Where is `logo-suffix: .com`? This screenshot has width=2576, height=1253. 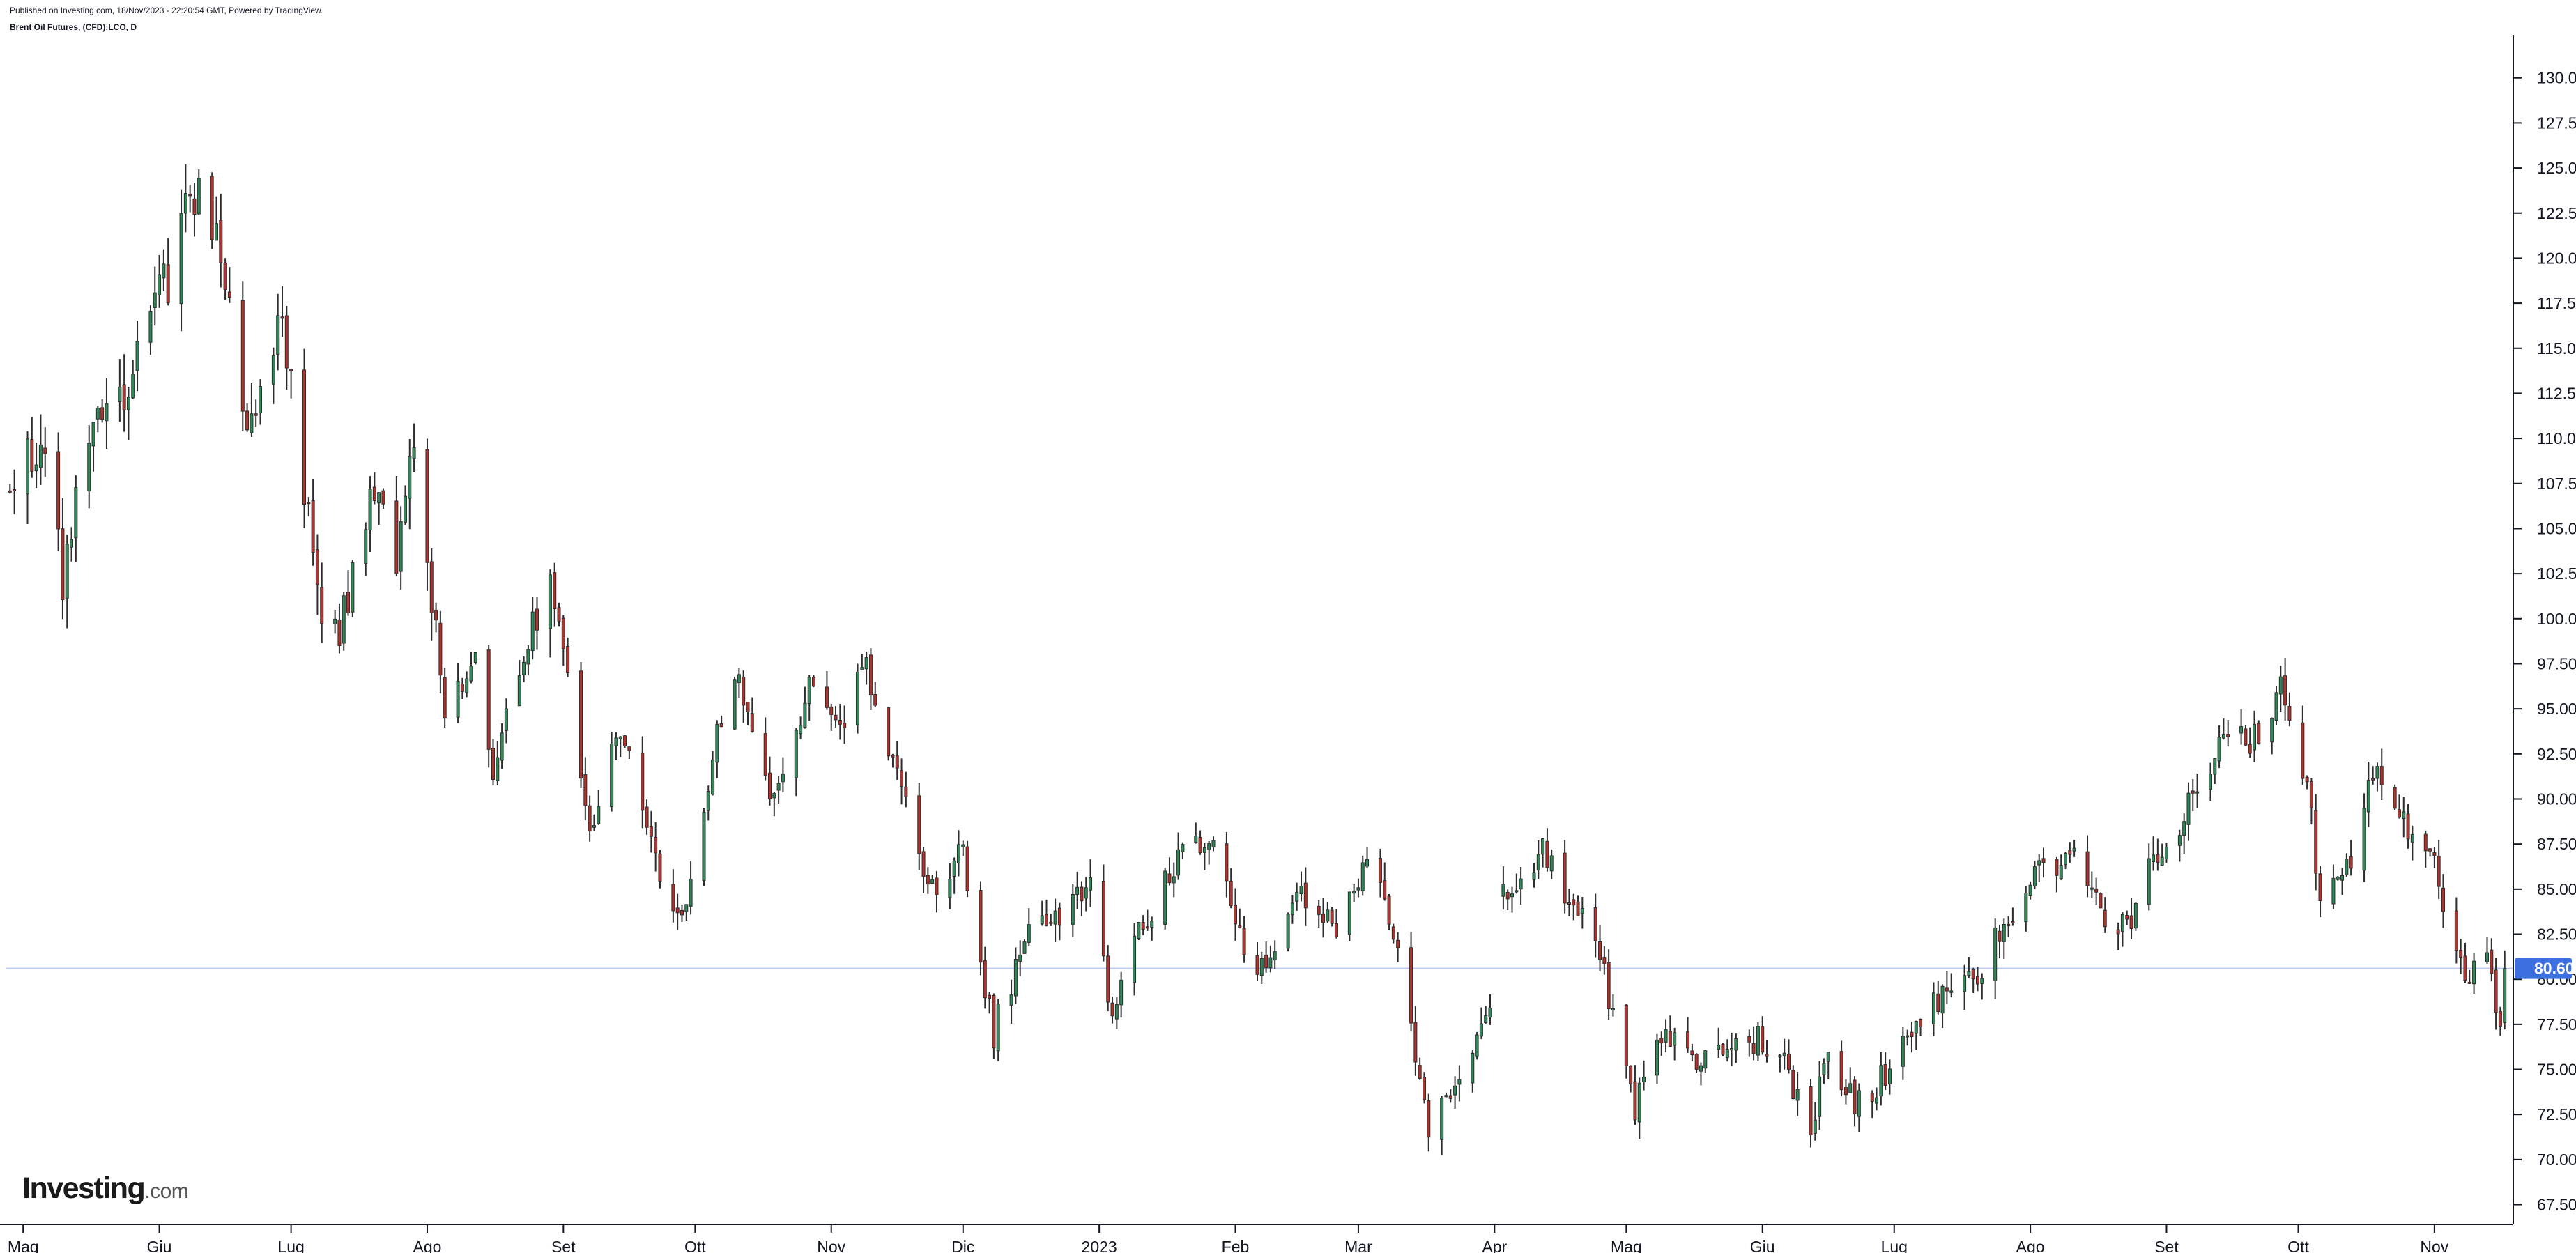 logo-suffix: .com is located at coordinates (166, 1191).